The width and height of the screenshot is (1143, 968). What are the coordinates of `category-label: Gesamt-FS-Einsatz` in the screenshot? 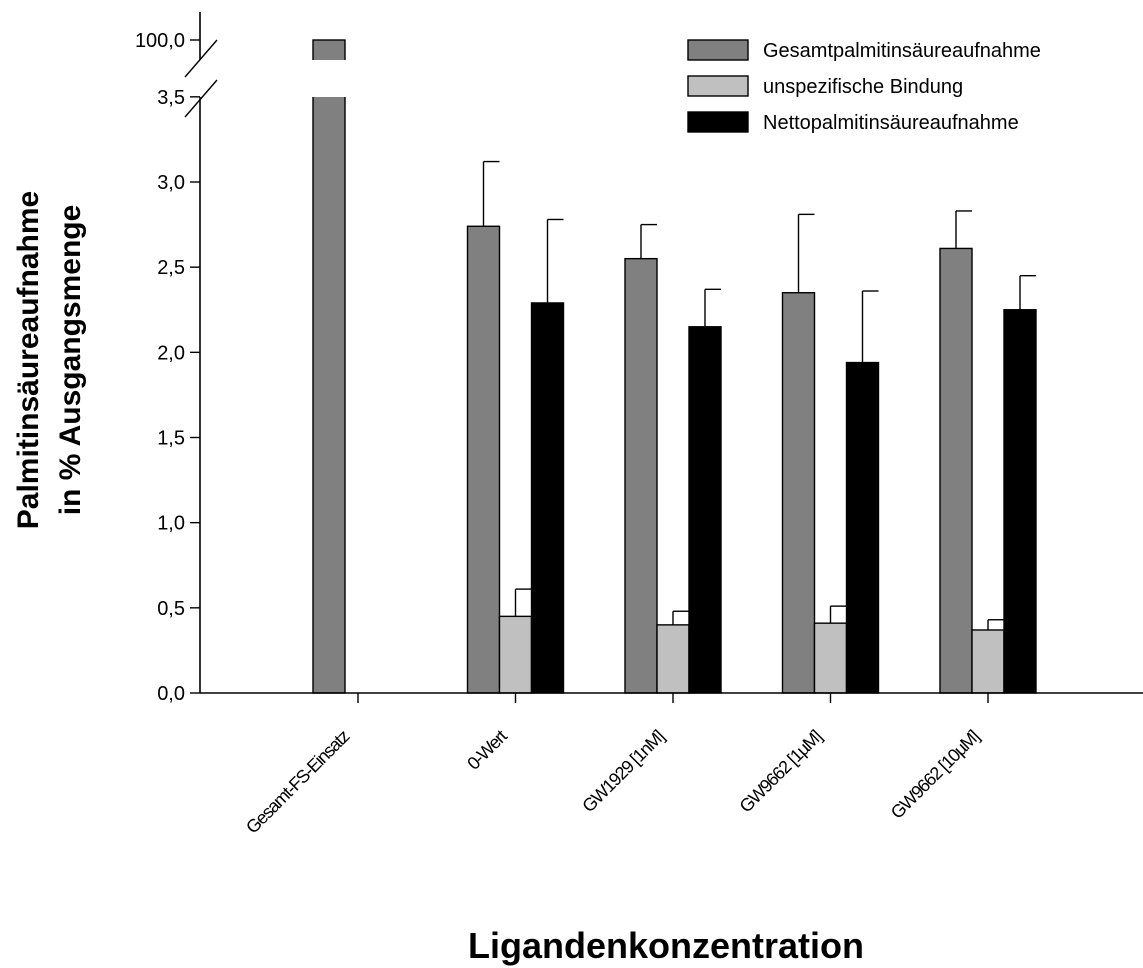 It's located at (298, 782).